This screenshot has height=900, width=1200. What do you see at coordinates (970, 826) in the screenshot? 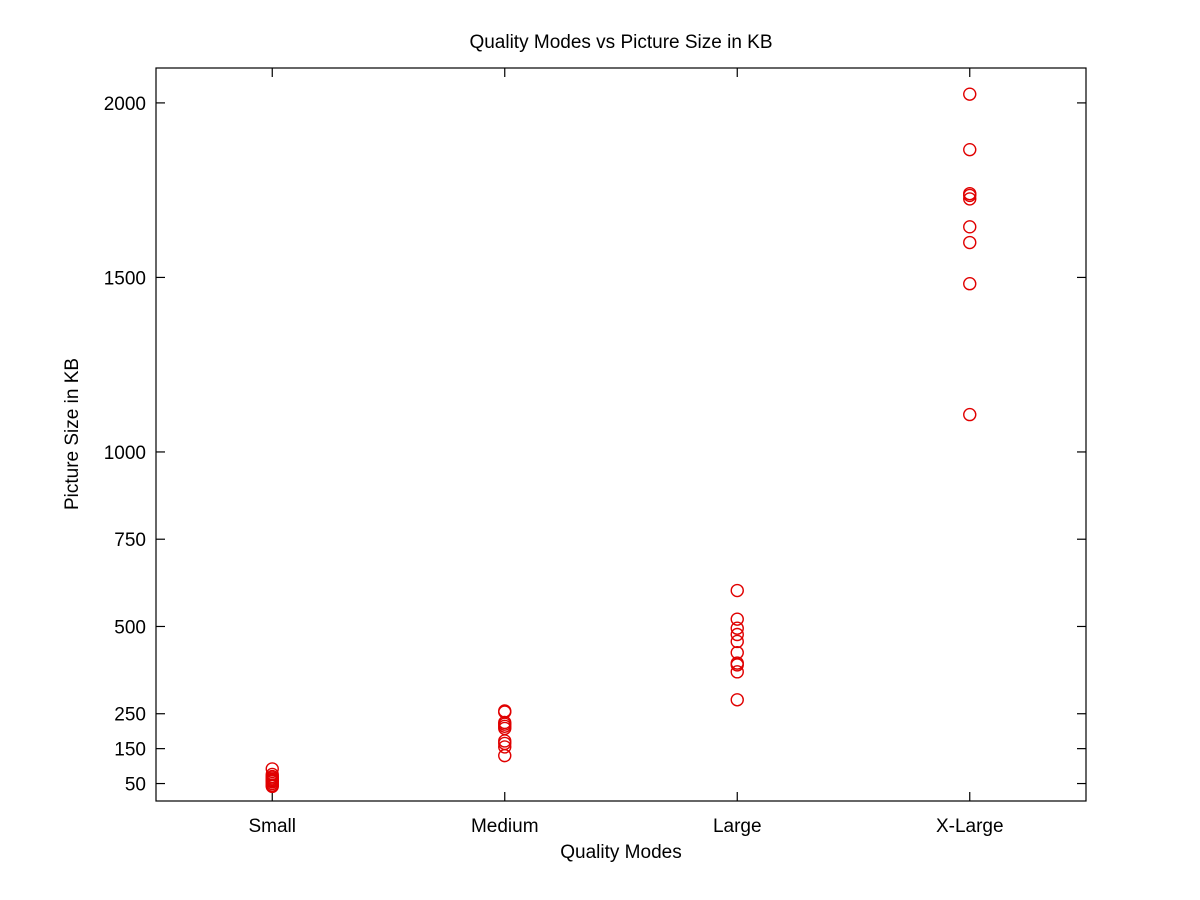
I see `x-tick-label: X-Large` at bounding box center [970, 826].